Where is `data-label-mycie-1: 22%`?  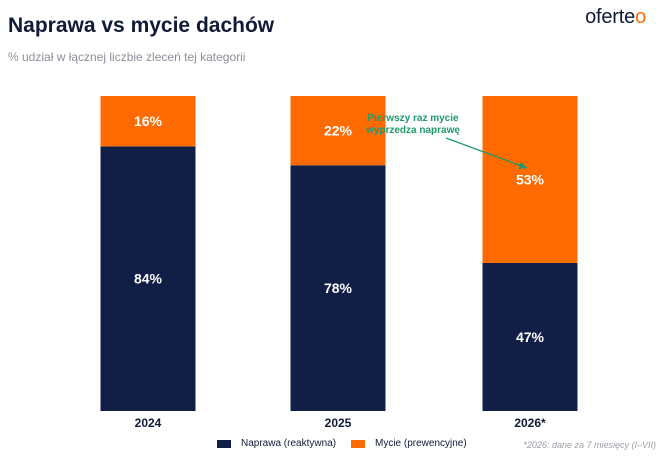 data-label-mycie-1: 22% is located at coordinates (338, 131).